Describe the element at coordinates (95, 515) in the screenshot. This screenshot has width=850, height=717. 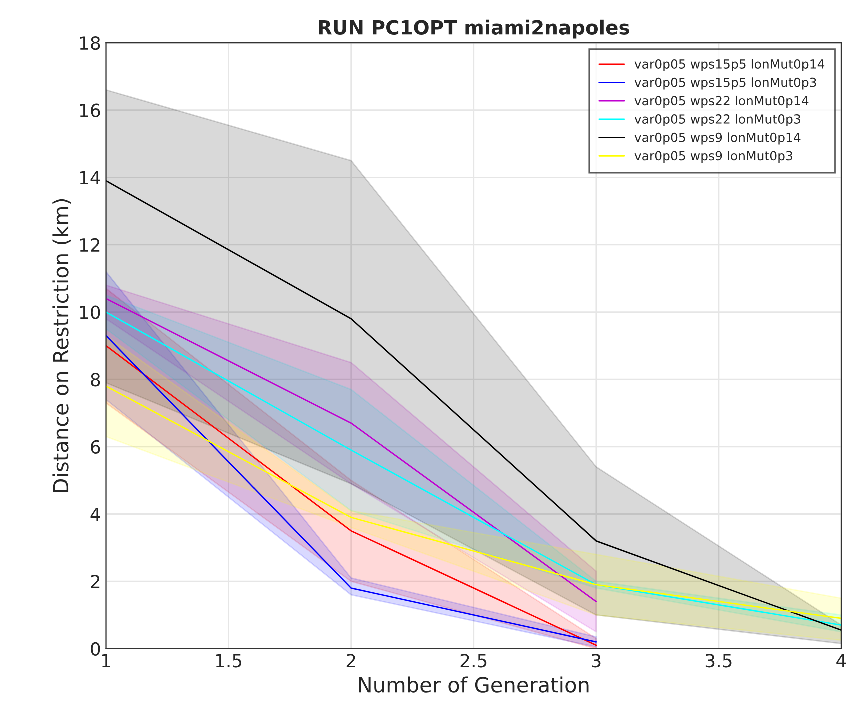
I see `y-tick-label: 4` at that location.